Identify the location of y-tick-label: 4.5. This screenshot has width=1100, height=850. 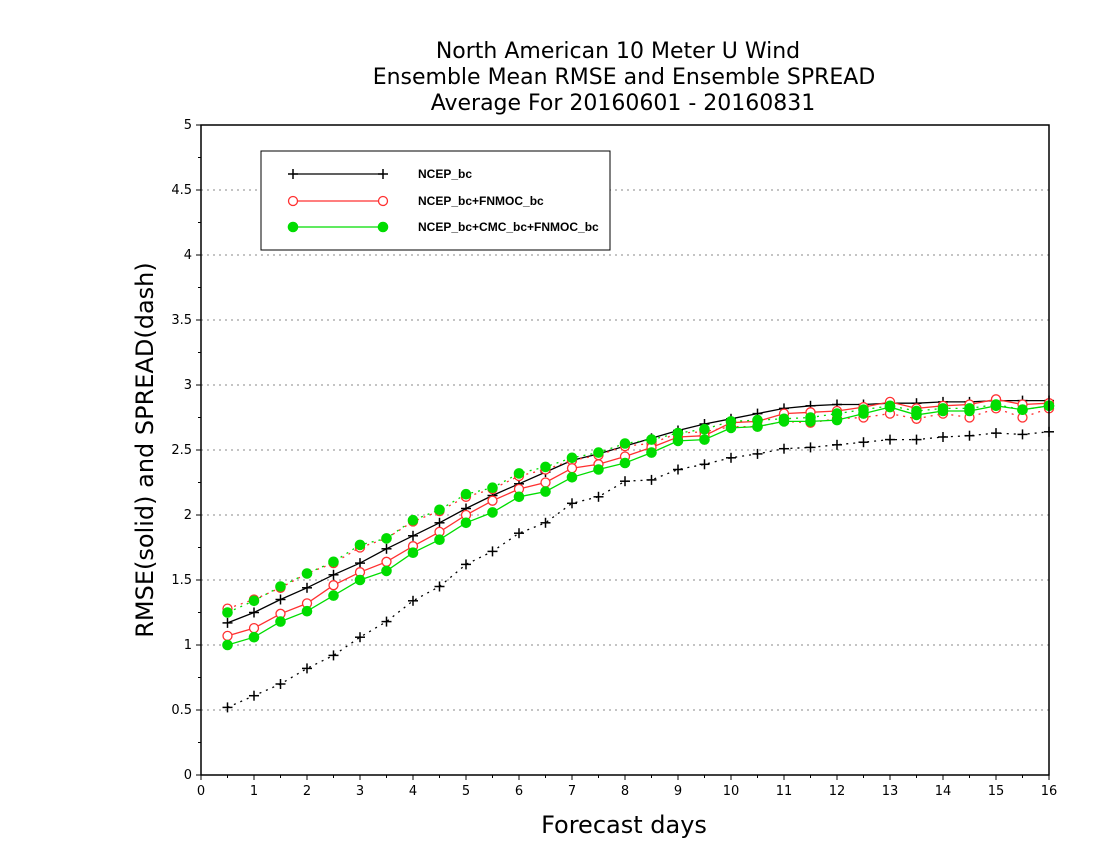
(181, 190).